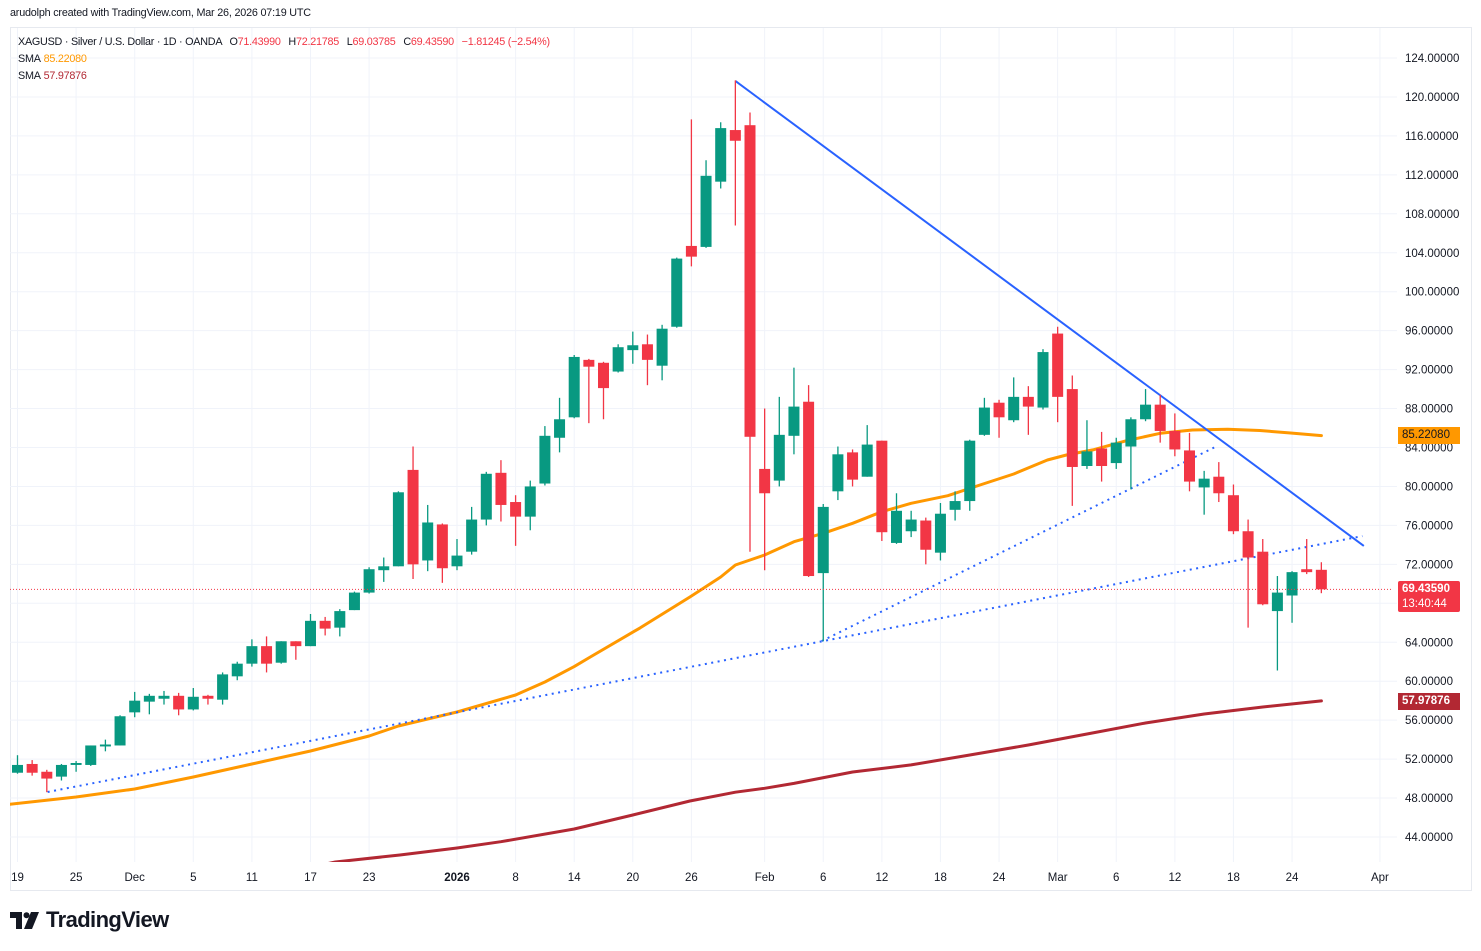  What do you see at coordinates (691, 878) in the screenshot?
I see `time-tick-label: 26` at bounding box center [691, 878].